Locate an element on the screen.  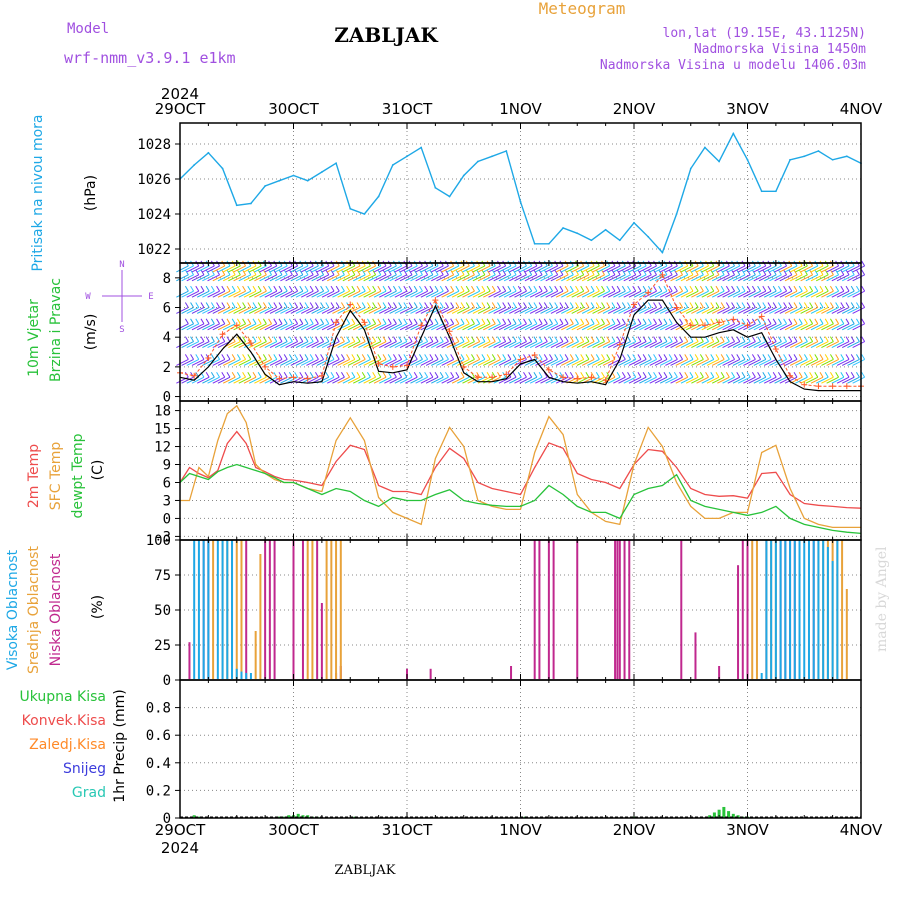
y-tick-label: 0 is located at coordinates (167, 819).